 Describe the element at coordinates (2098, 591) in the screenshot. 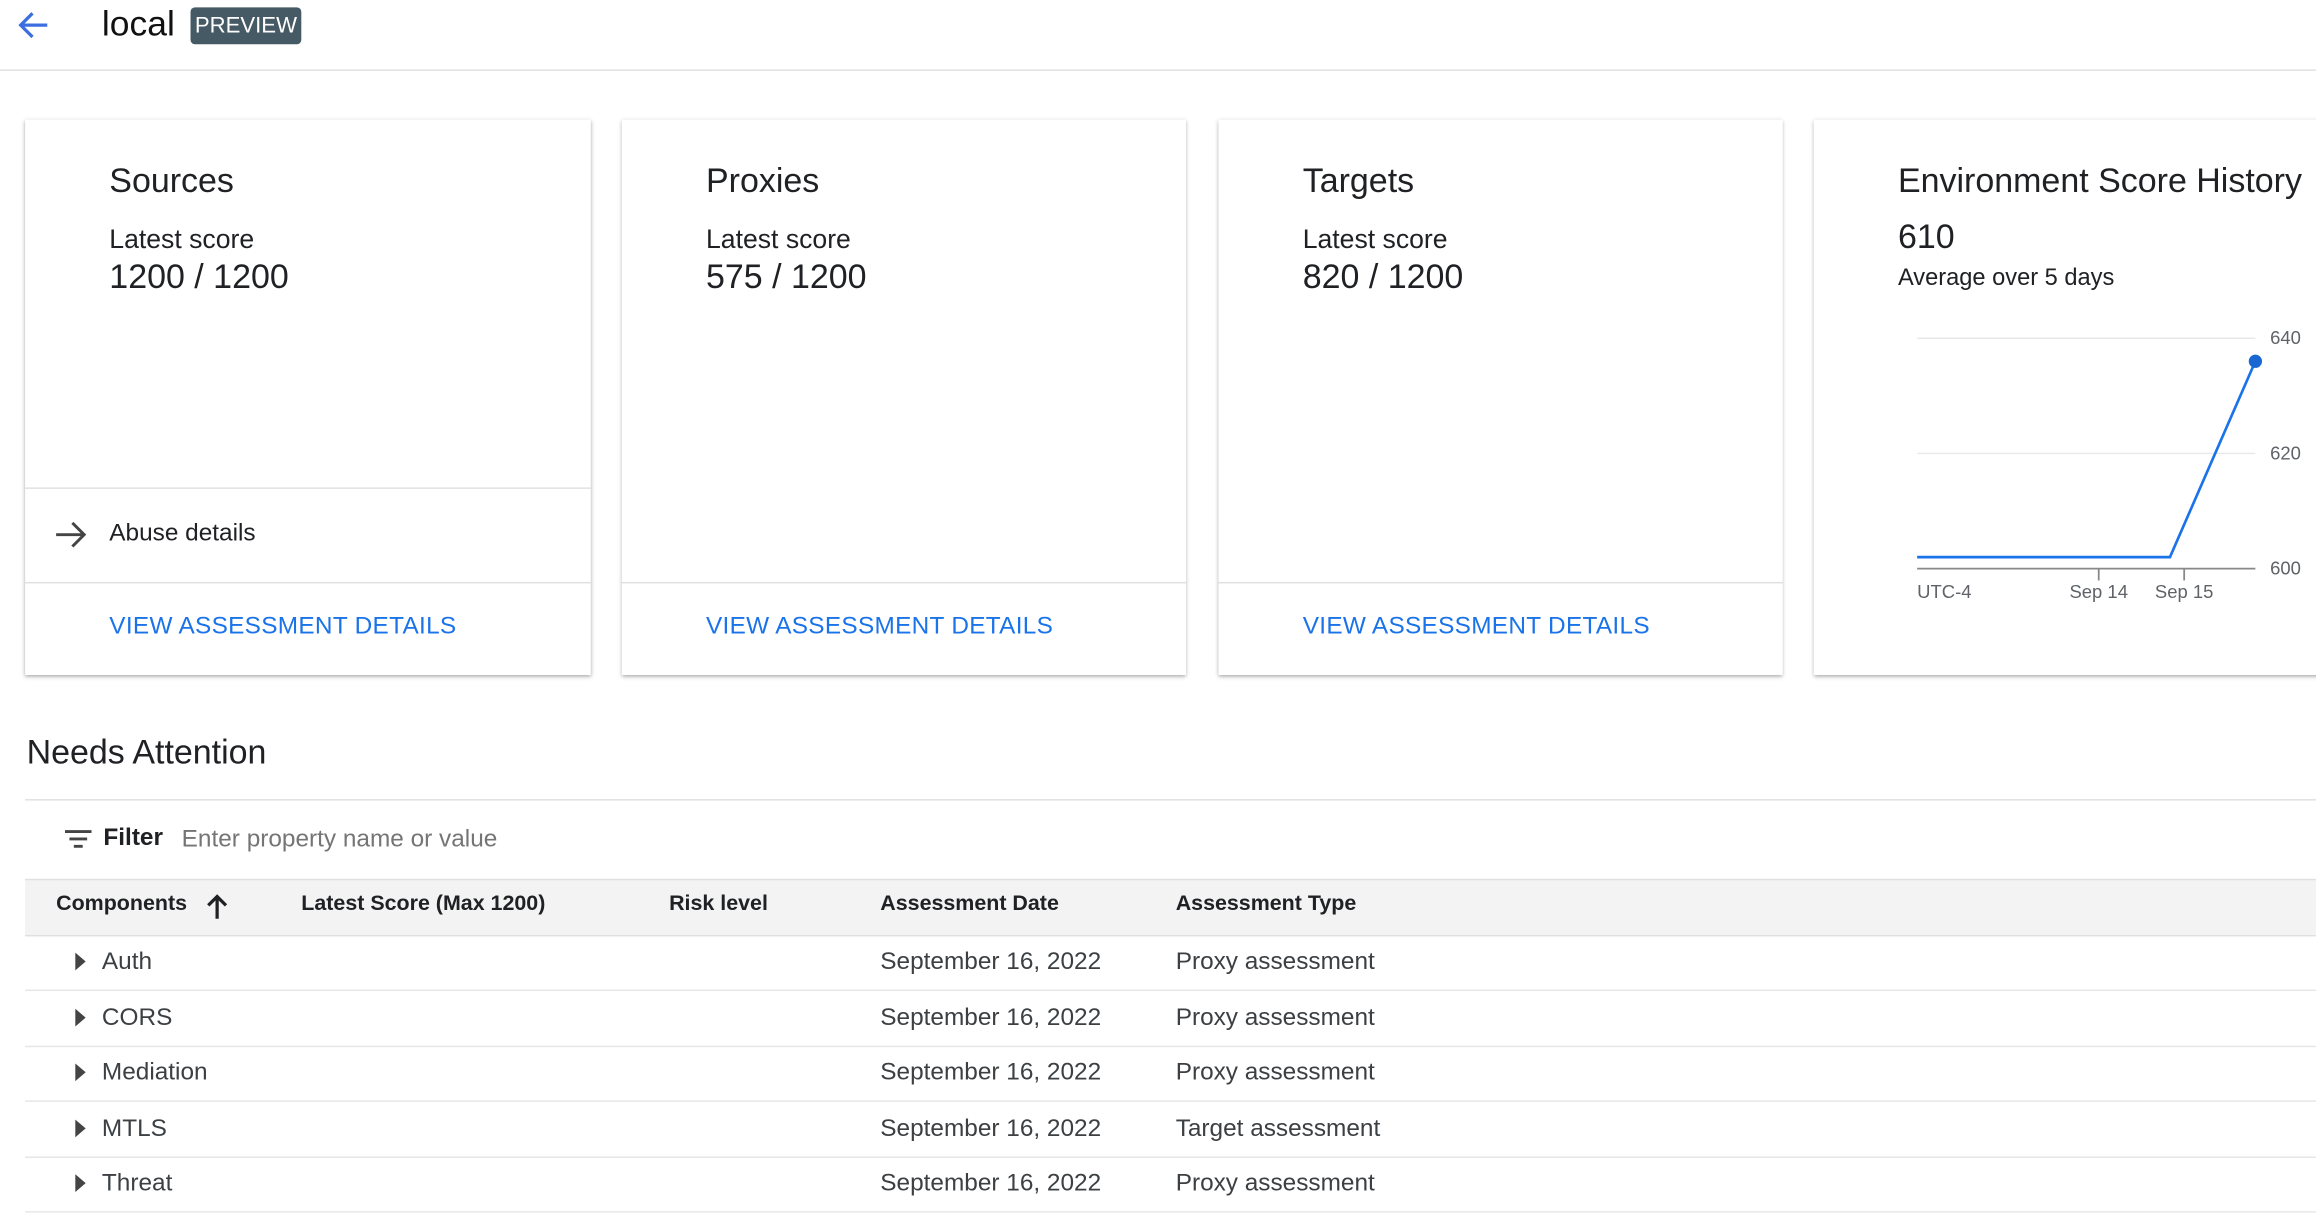

I see `x-tick-label: Sep 14` at that location.